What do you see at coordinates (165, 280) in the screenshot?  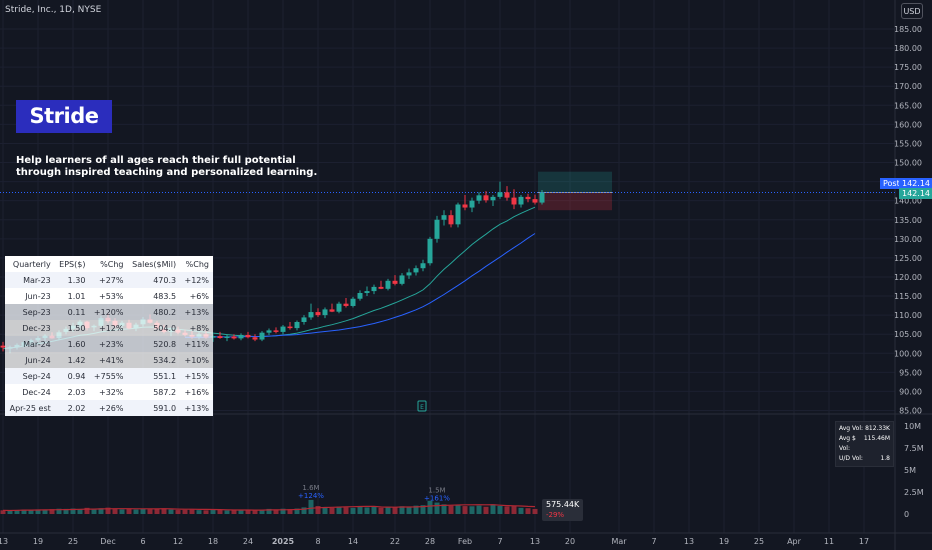 I see `cell: 470.3` at bounding box center [165, 280].